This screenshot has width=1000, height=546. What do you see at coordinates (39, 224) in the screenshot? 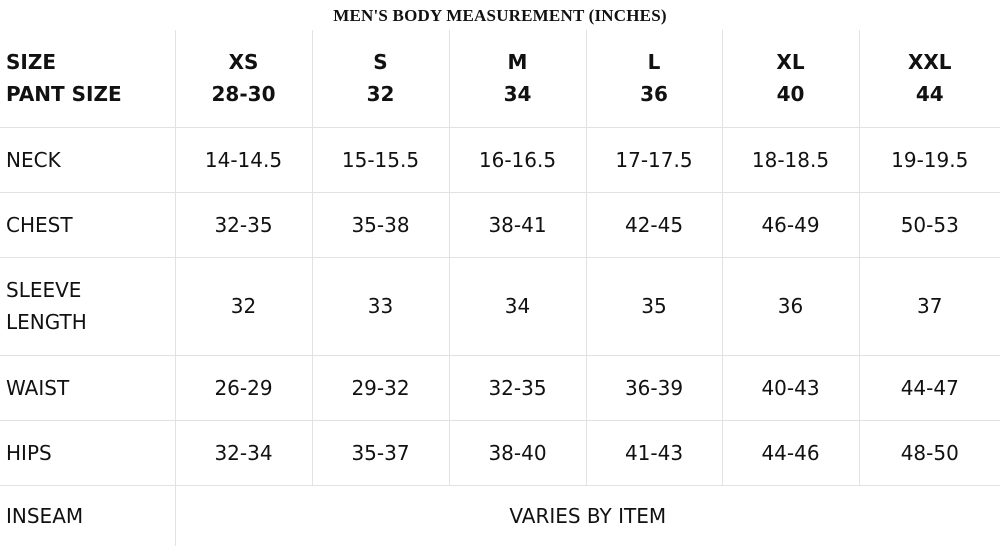
I see `row-label-text: CHEST` at bounding box center [39, 224].